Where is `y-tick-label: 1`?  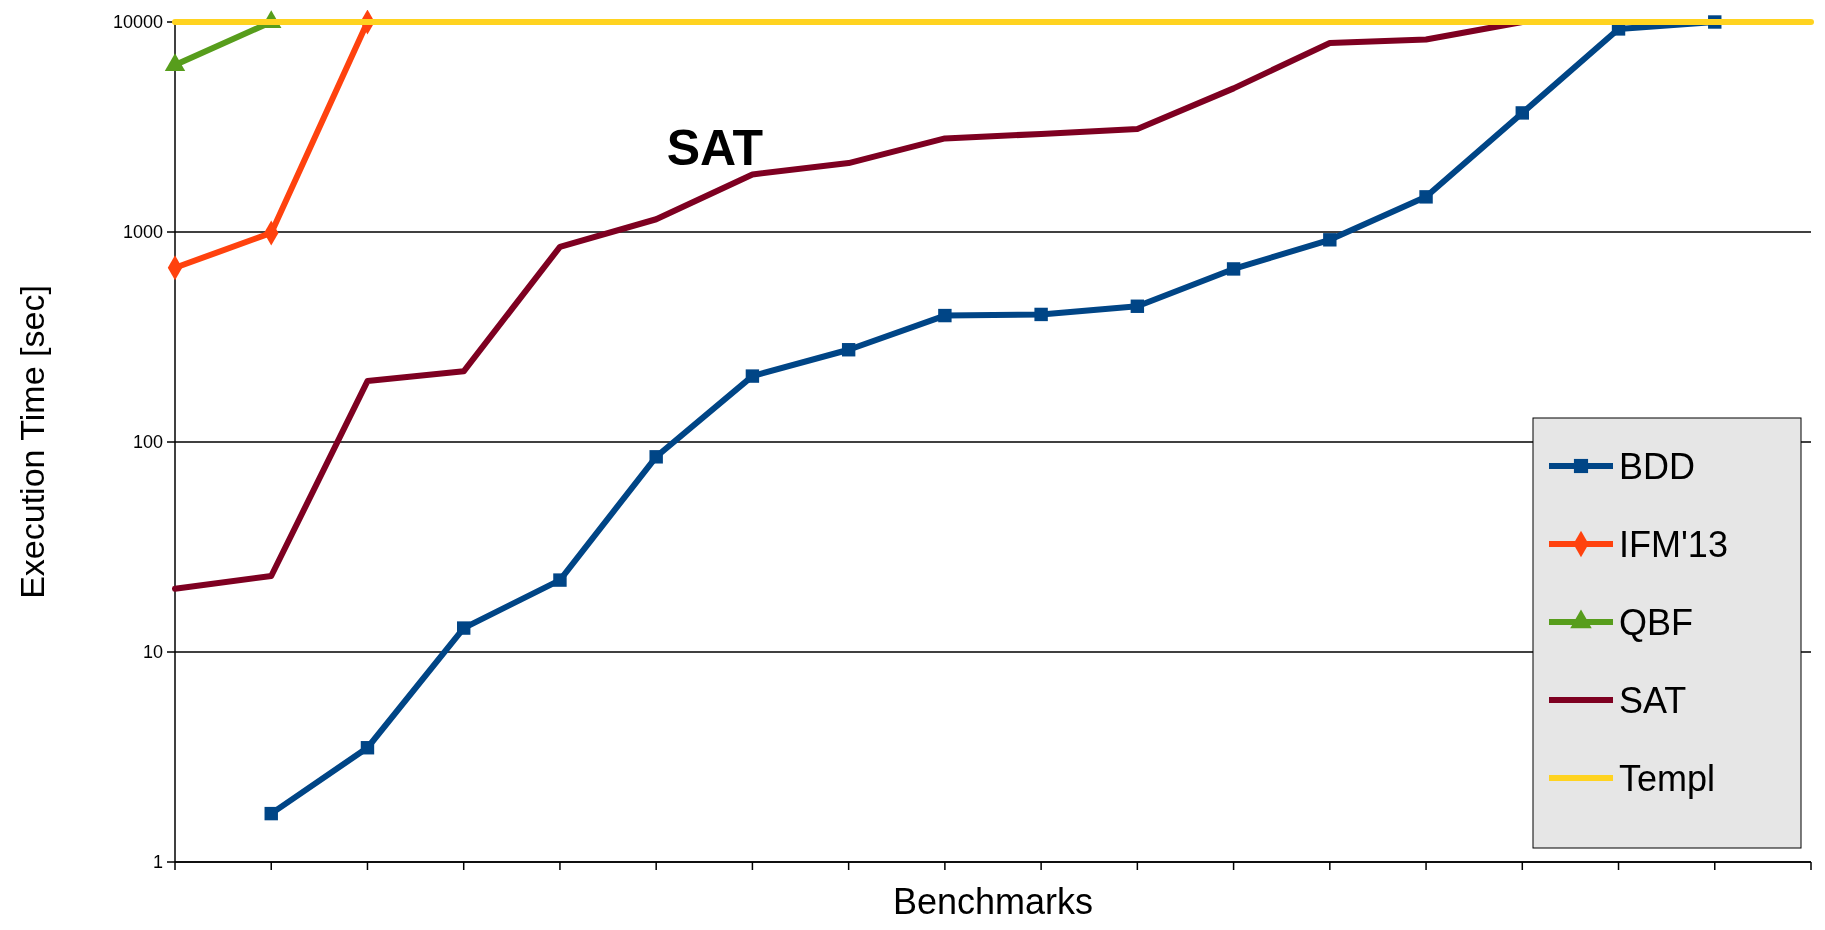 y-tick-label: 1 is located at coordinates (157, 862).